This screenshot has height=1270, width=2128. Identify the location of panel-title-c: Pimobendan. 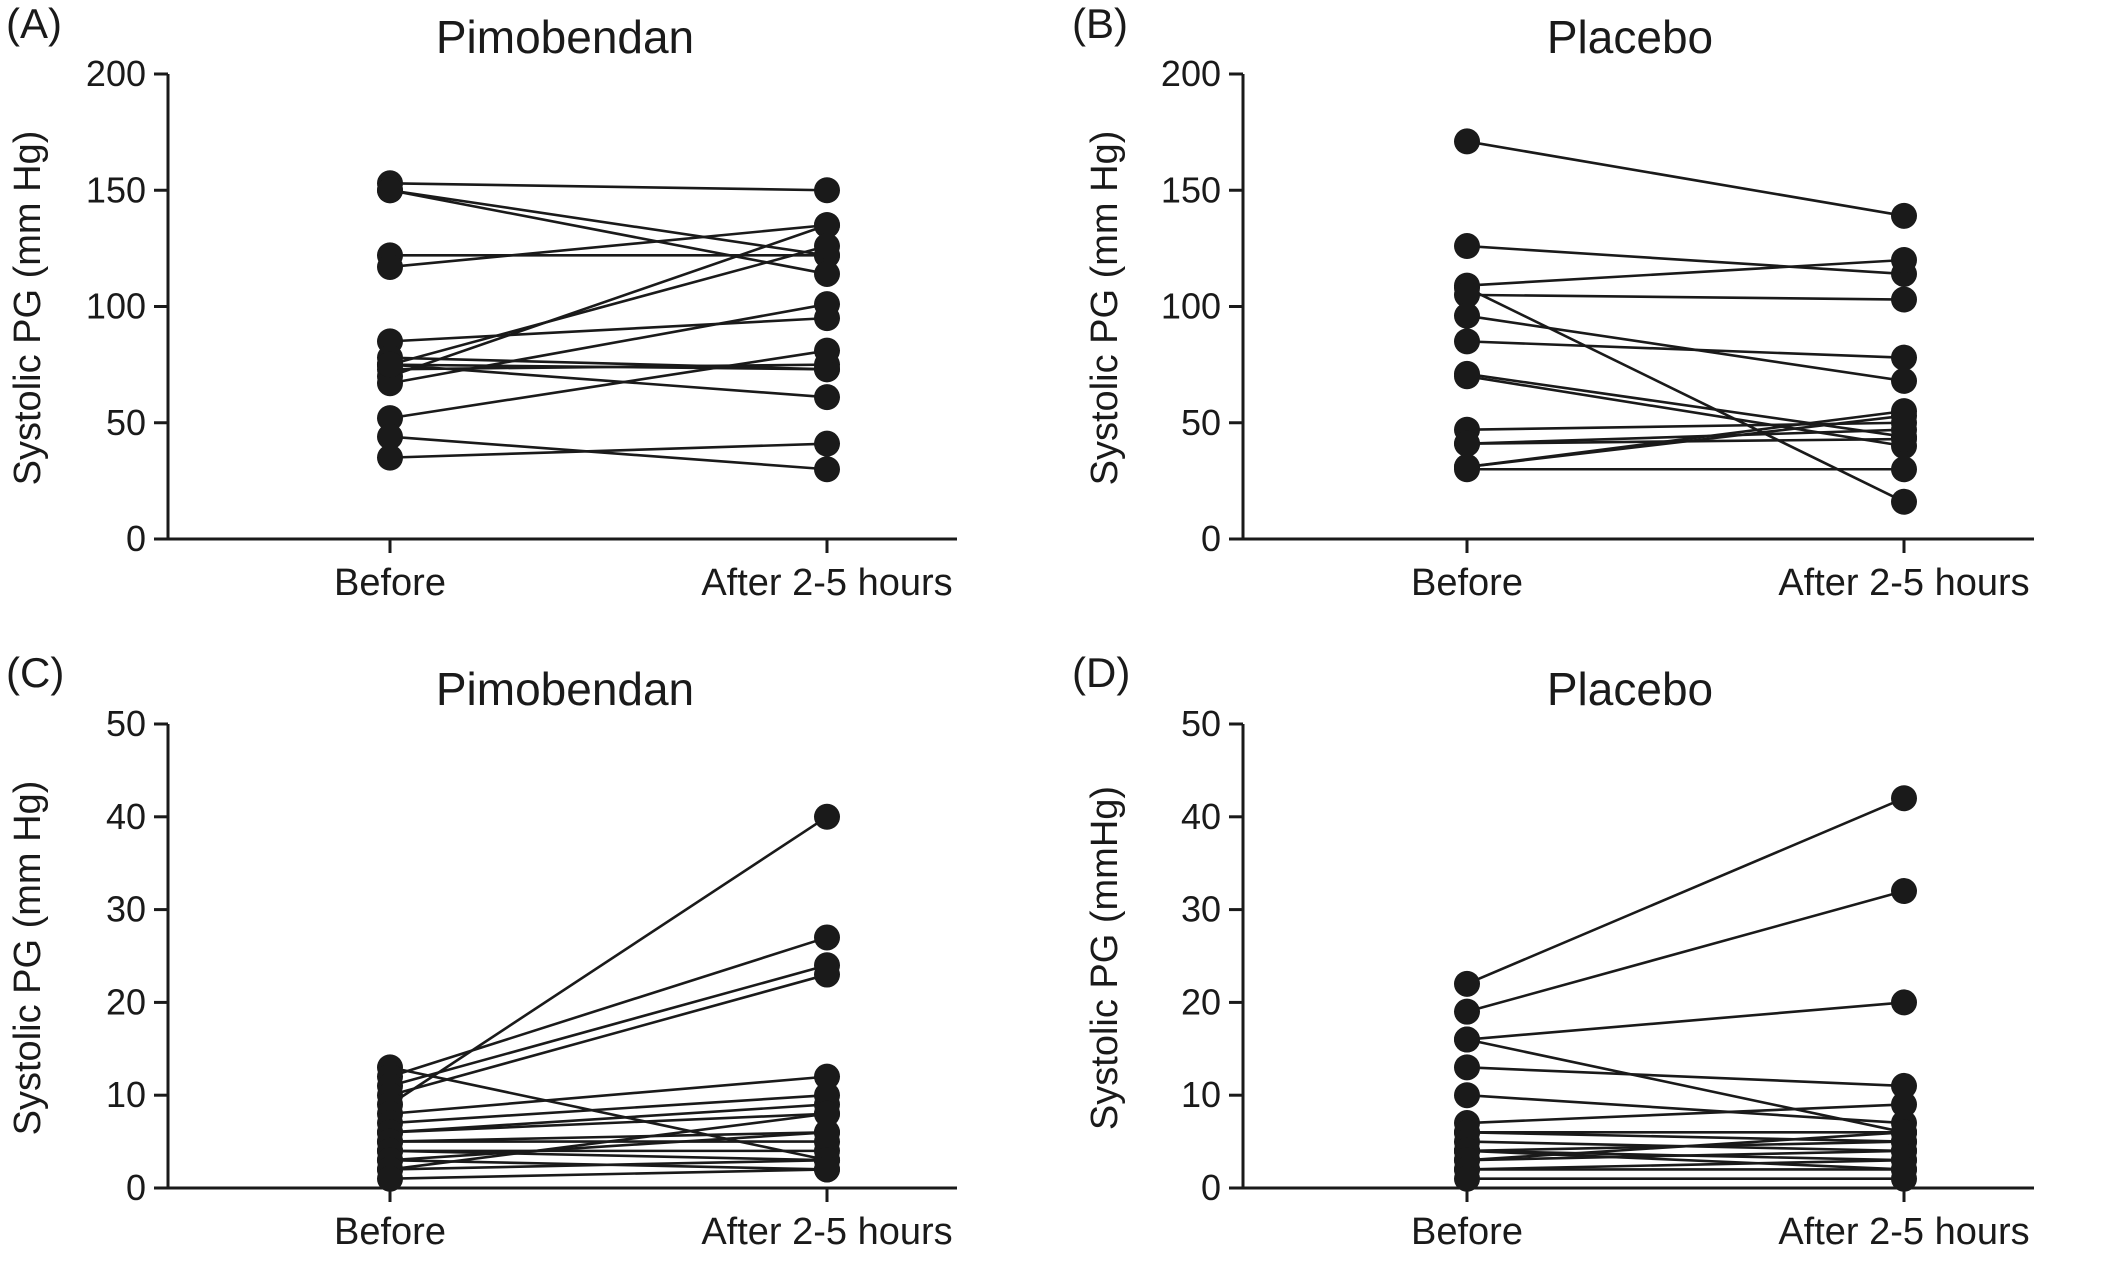
(565, 689).